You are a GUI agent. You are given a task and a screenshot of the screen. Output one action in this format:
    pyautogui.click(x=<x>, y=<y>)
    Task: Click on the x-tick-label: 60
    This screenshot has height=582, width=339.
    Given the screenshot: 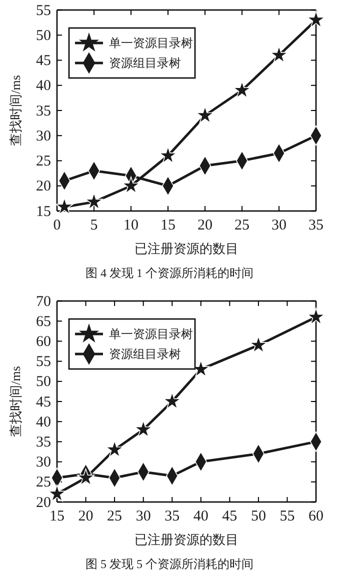 What is the action you would take?
    pyautogui.click(x=316, y=516)
    